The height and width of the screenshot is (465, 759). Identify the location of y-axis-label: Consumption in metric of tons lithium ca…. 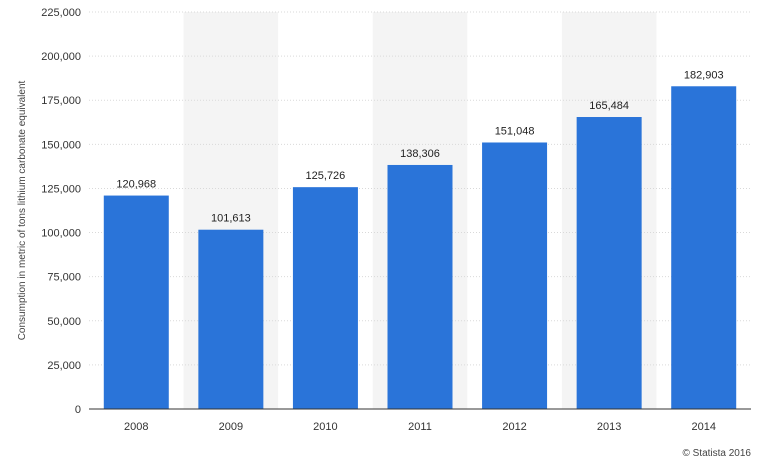
(22, 210).